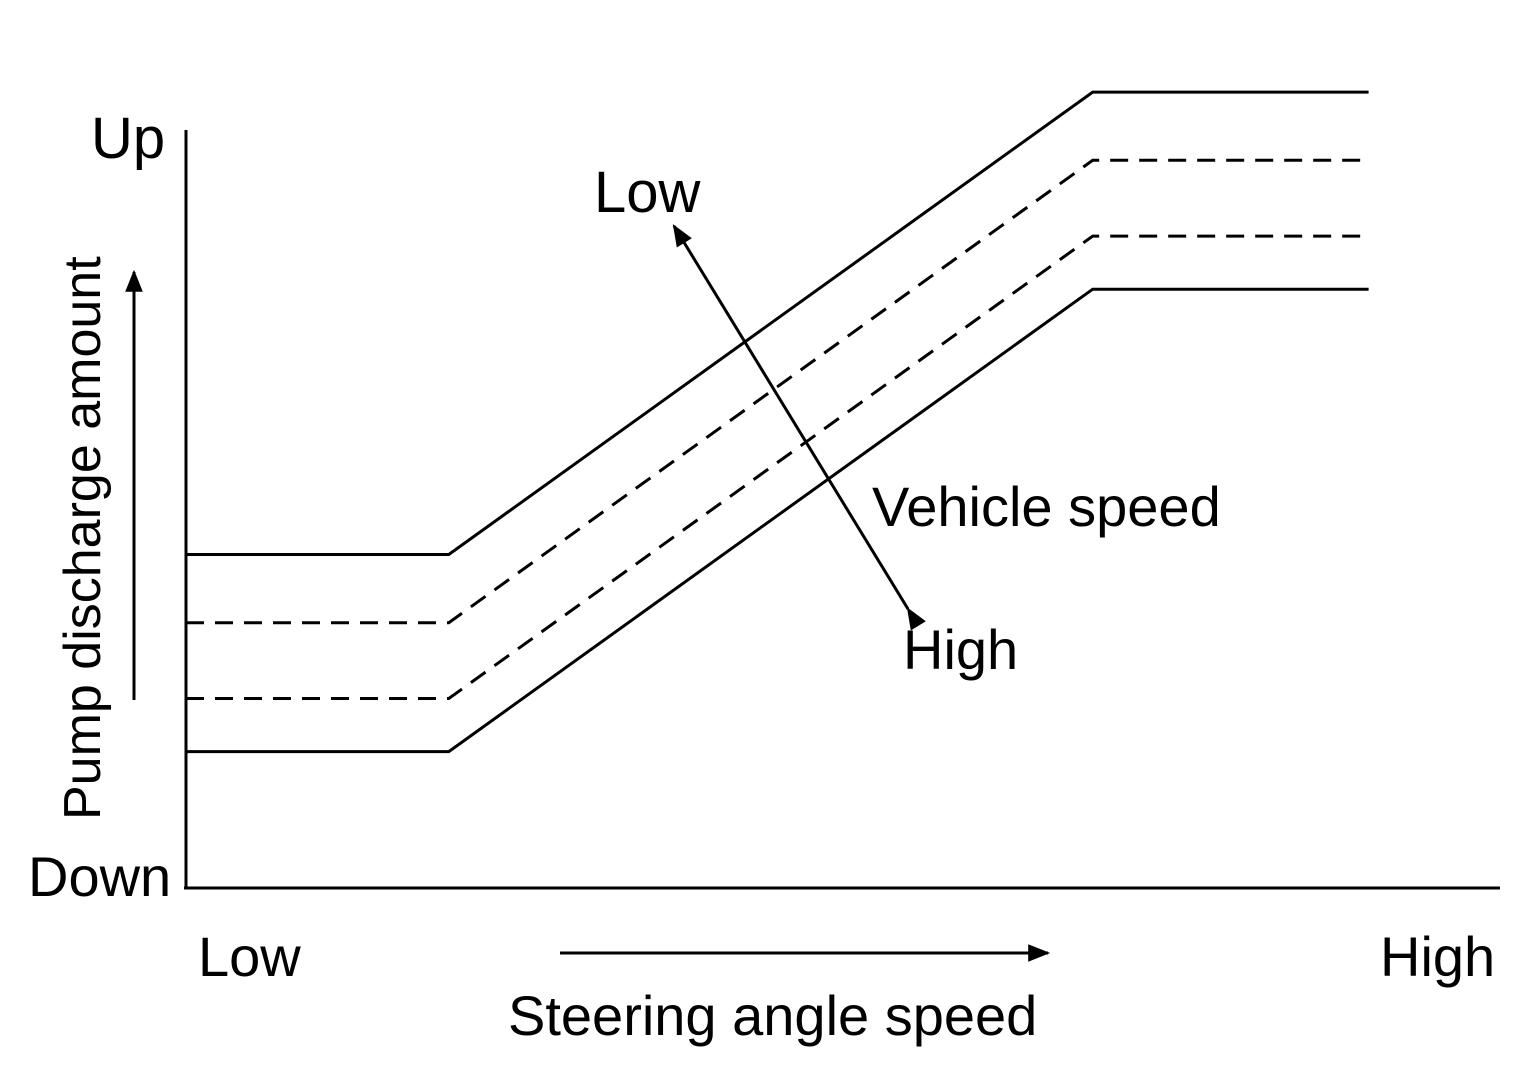 The height and width of the screenshot is (1087, 1535). I want to click on vehicle-speed-label: Vehicle speed, so click(1046, 506).